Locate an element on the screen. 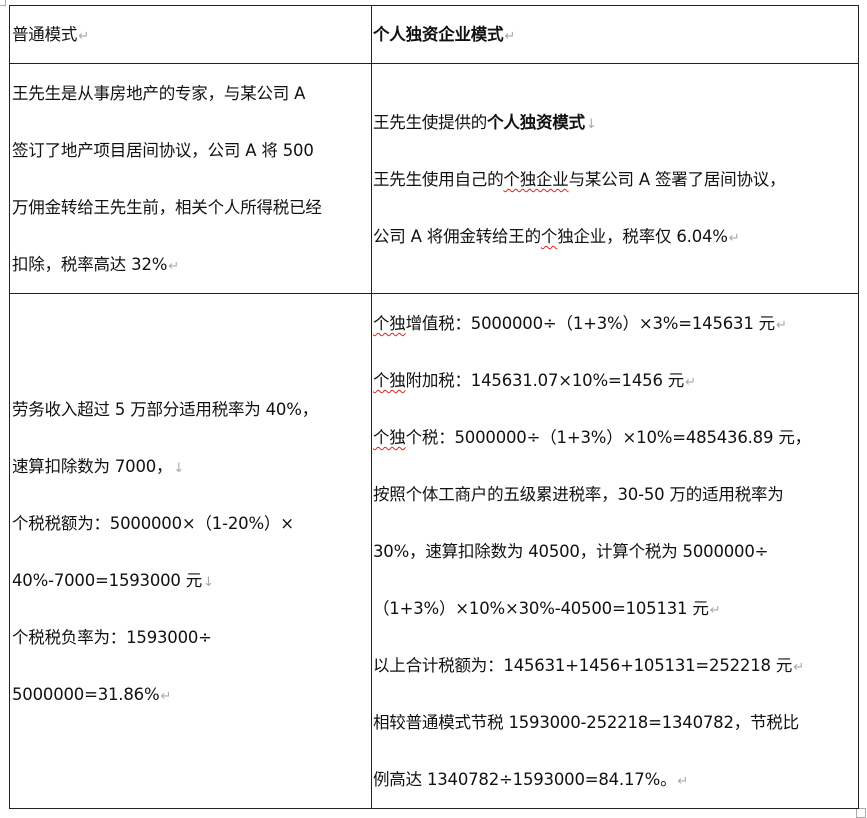 This screenshot has width=867, height=818. text-line: 扣除，税率高达 32%↵ is located at coordinates (95, 266).